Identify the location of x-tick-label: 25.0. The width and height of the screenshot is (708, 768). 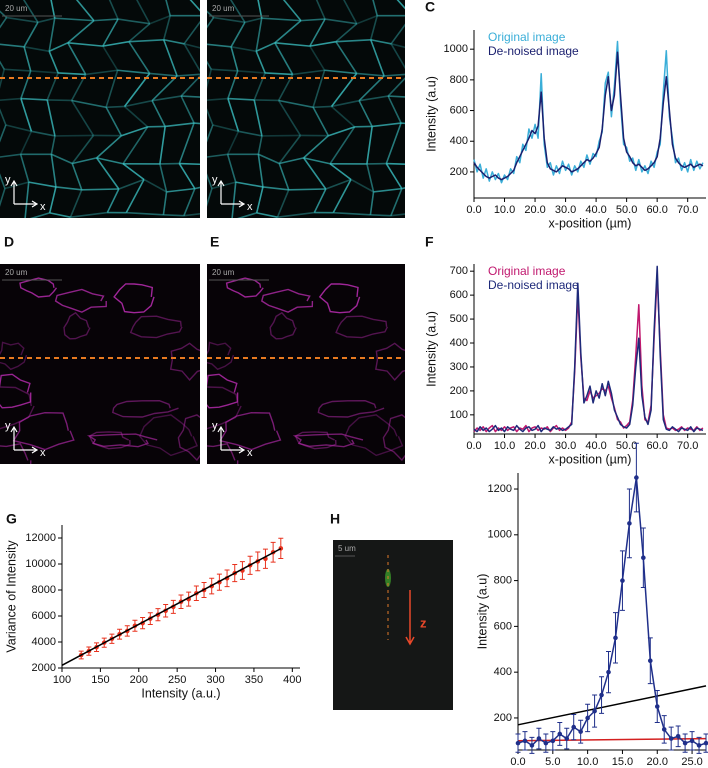
(691, 762).